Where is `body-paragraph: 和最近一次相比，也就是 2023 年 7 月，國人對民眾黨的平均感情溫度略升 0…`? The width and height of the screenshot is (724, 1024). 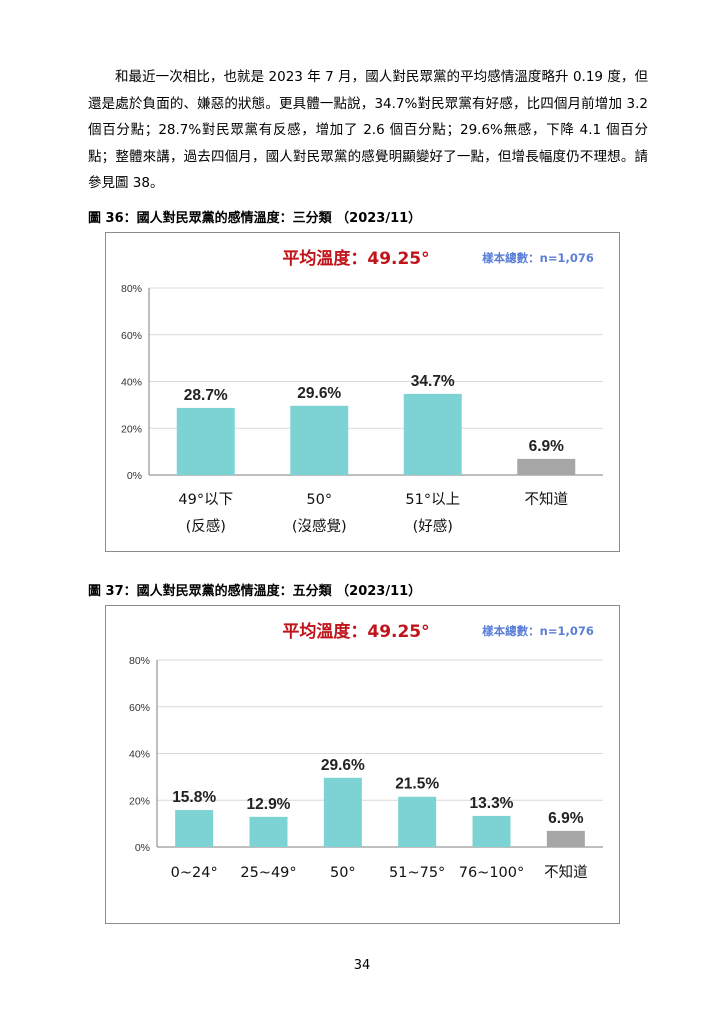
body-paragraph: 和最近一次相比，也就是 2023 年 7 月，國人對民眾黨的平均感情溫度略升 0… is located at coordinates (368, 130).